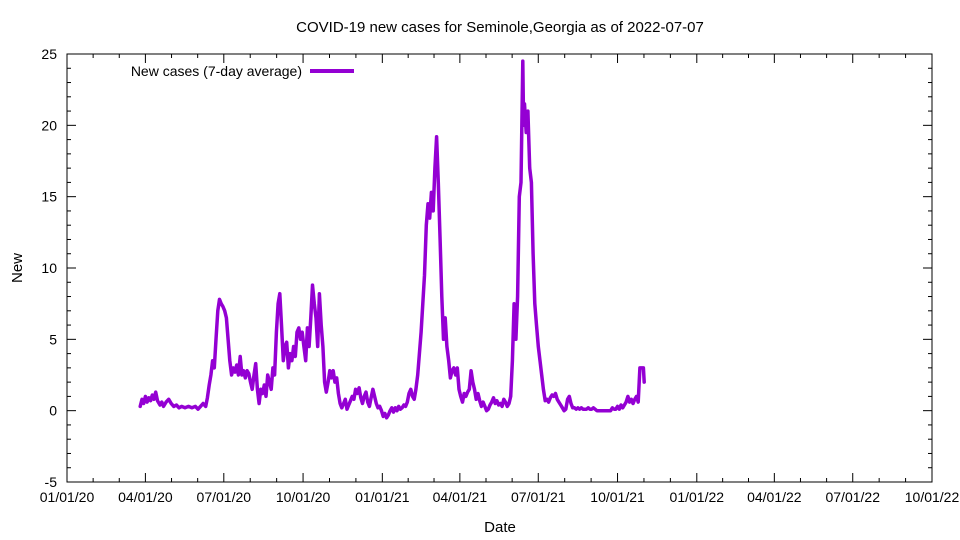 The image size is (960, 540). Describe the element at coordinates (53, 339) in the screenshot. I see `y-tick-label: 5` at that location.